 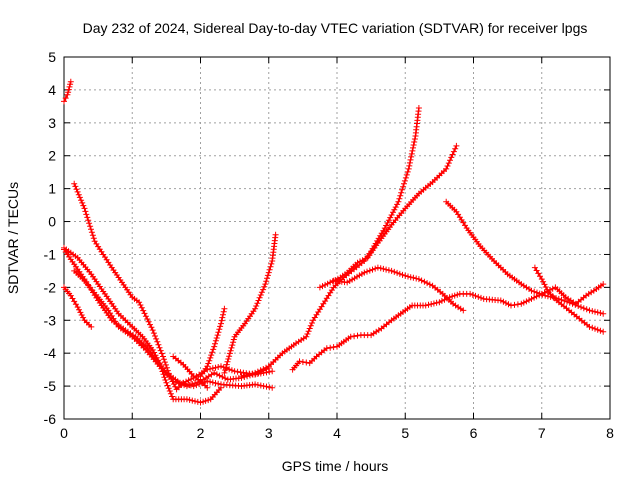 I want to click on x-tick-label: 2, so click(x=201, y=433).